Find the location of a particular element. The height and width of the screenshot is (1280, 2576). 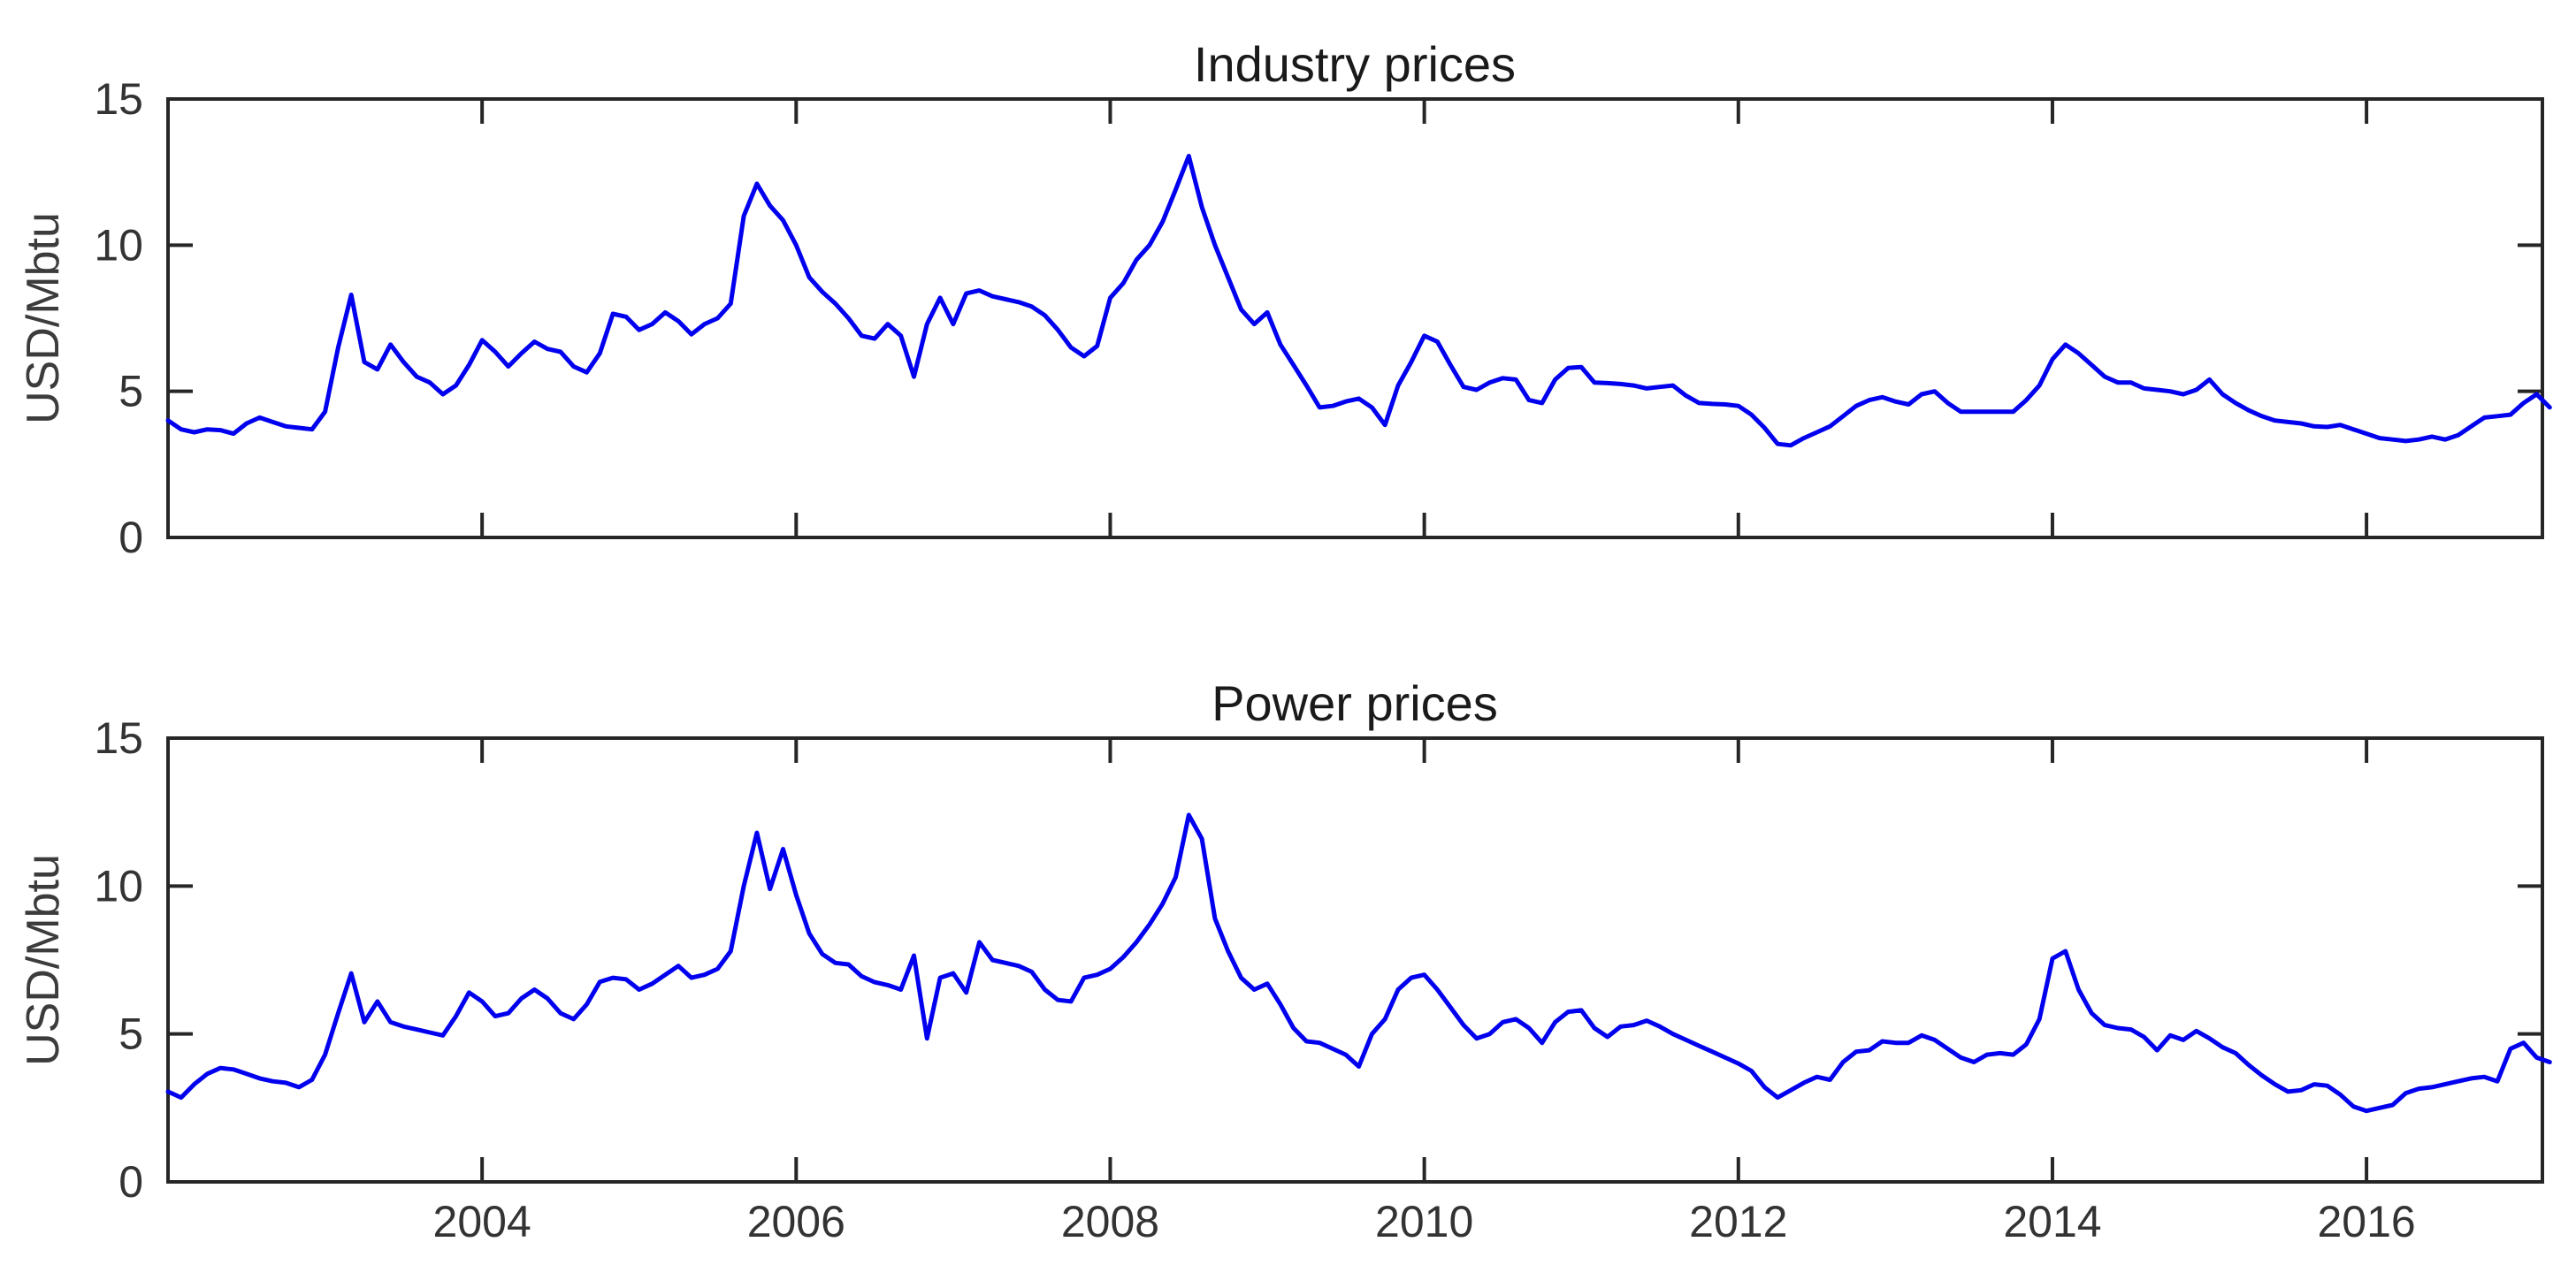

x-tick-labels: 2004 2006 2008 2010 2012 2014 2016 is located at coordinates (1424, 1221).